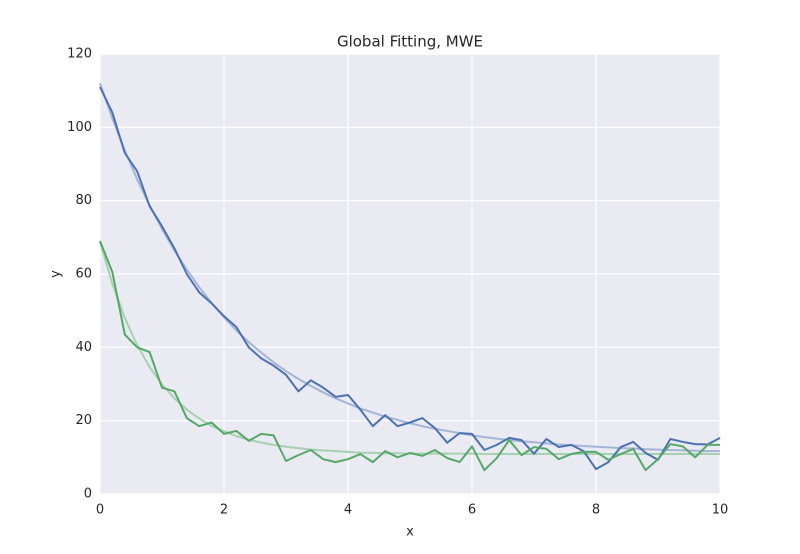  I want to click on y-tick-label: 0, so click(88, 494).